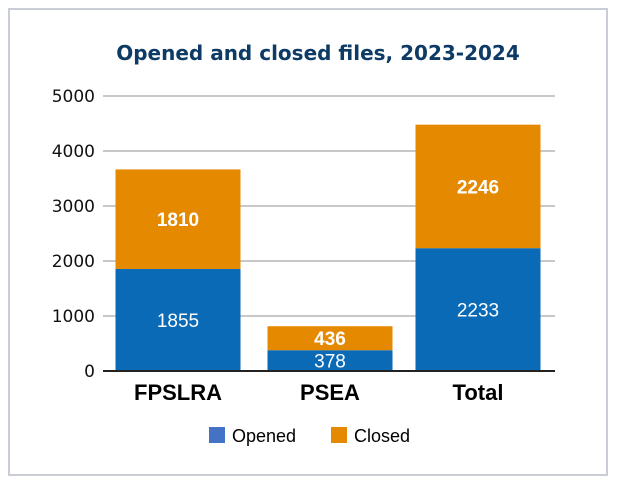  What do you see at coordinates (73, 262) in the screenshot?
I see `y-tick-label: 2000` at bounding box center [73, 262].